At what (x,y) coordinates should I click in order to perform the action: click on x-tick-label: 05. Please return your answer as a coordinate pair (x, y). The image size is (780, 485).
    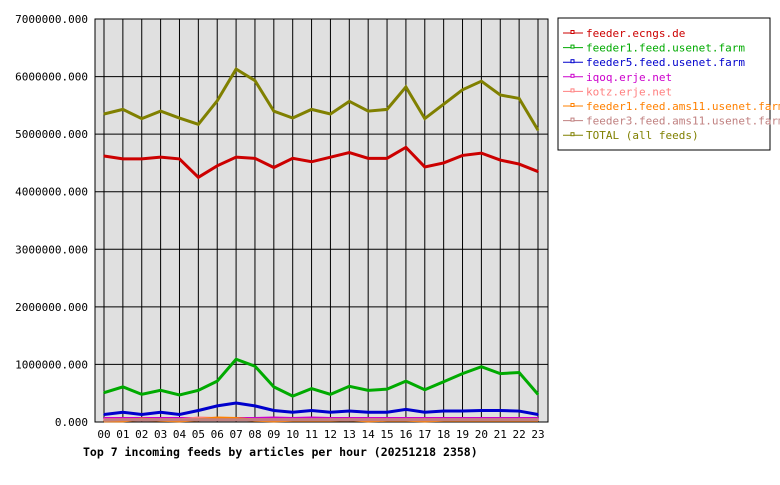
    Looking at the image, I should click on (198, 434).